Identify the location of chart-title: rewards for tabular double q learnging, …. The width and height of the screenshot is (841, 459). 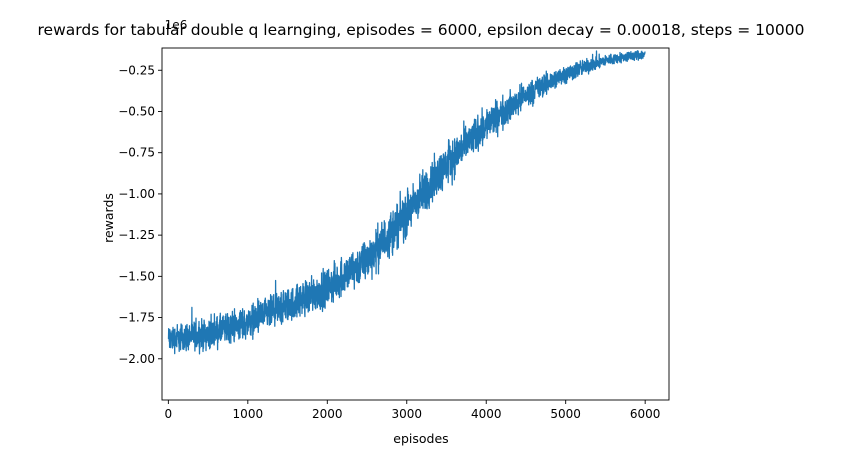
(421, 30).